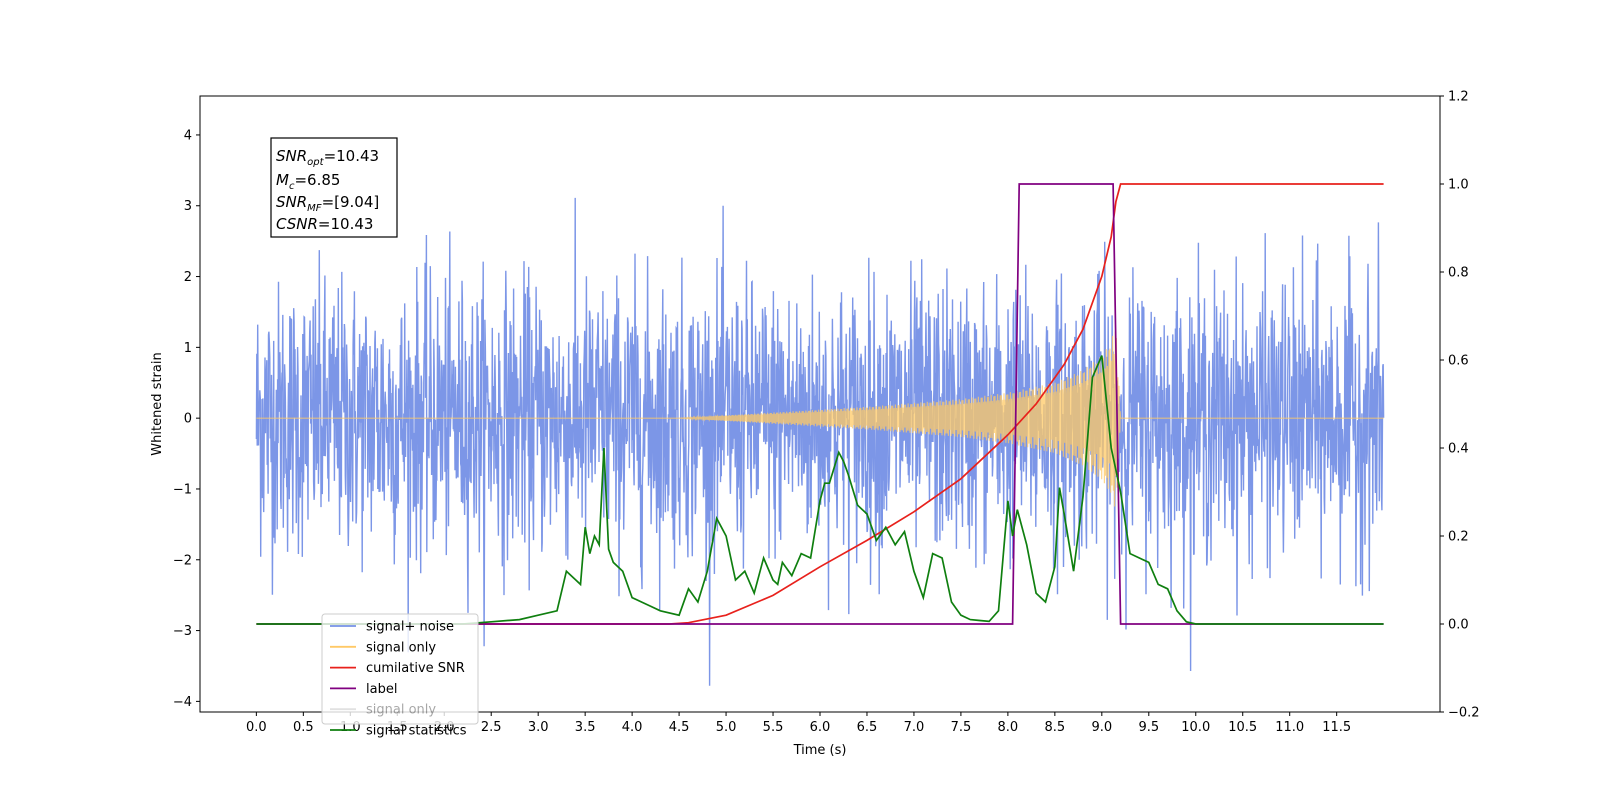 The height and width of the screenshot is (800, 1600). I want to click on y-axis-label: Whitened strain, so click(157, 403).